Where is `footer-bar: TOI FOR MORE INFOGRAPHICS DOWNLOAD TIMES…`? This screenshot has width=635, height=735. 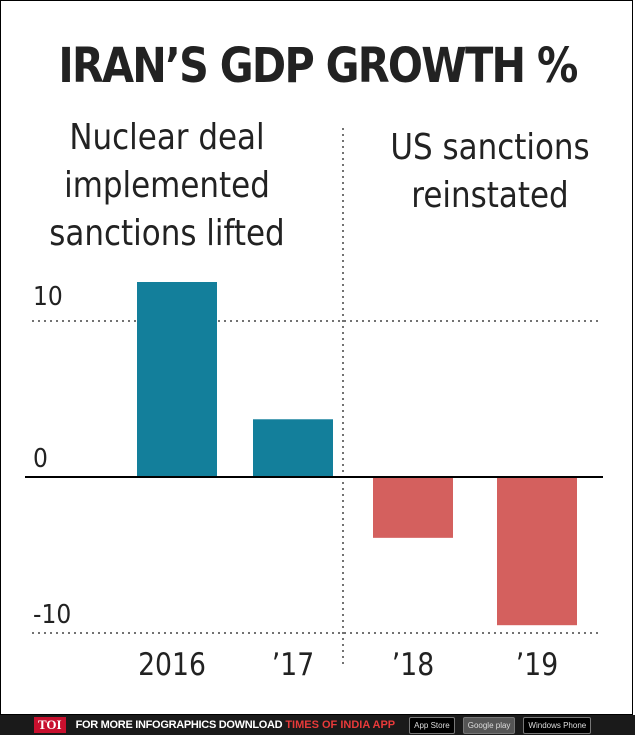 footer-bar: TOI FOR MORE INFOGRAPHICS DOWNLOAD TIMES… is located at coordinates (317, 725).